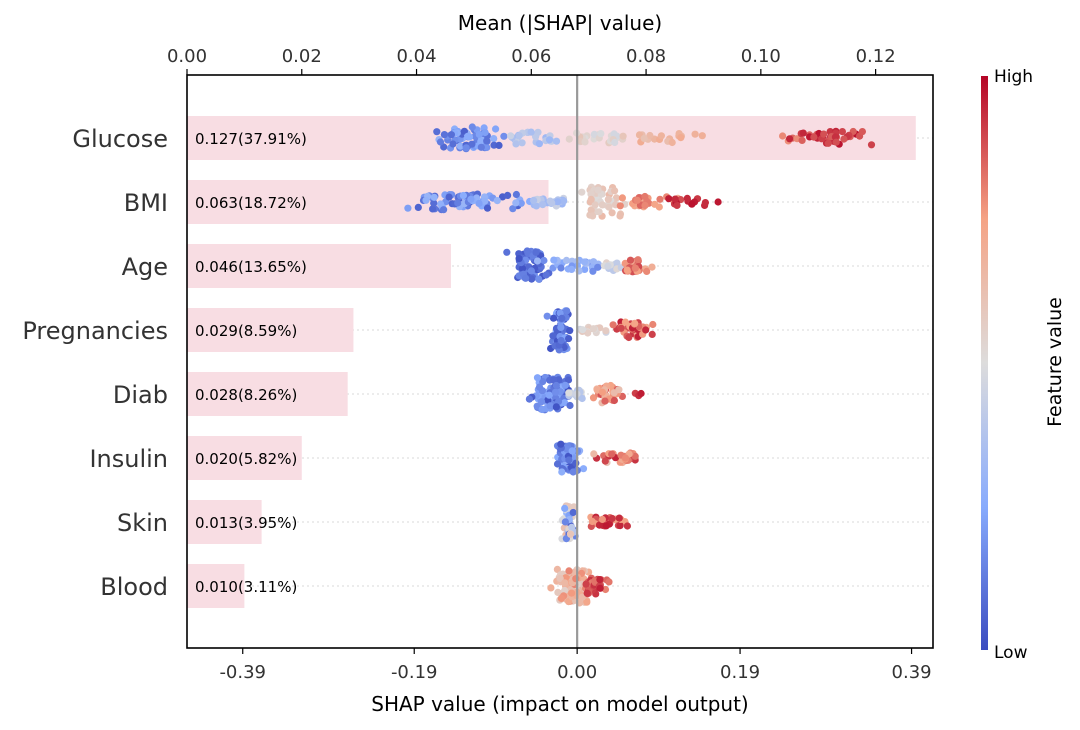  Describe the element at coordinates (246, 459) in the screenshot. I see `bar-value-label: 0.020(5.82%)` at that location.